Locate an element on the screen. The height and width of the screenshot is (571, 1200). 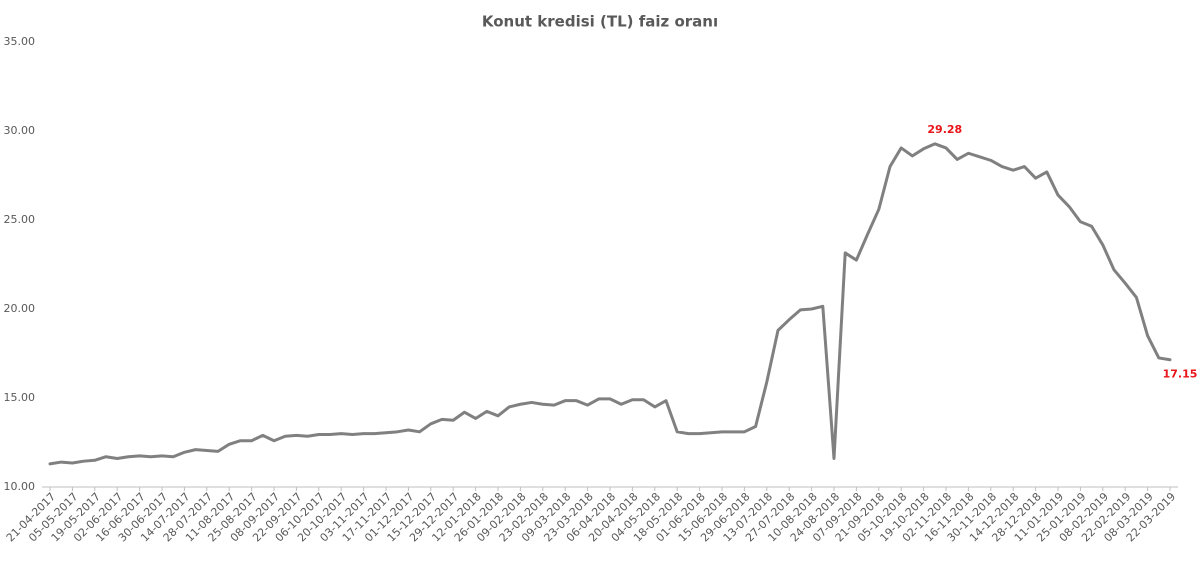
value-label: 29.28 is located at coordinates (944, 129).